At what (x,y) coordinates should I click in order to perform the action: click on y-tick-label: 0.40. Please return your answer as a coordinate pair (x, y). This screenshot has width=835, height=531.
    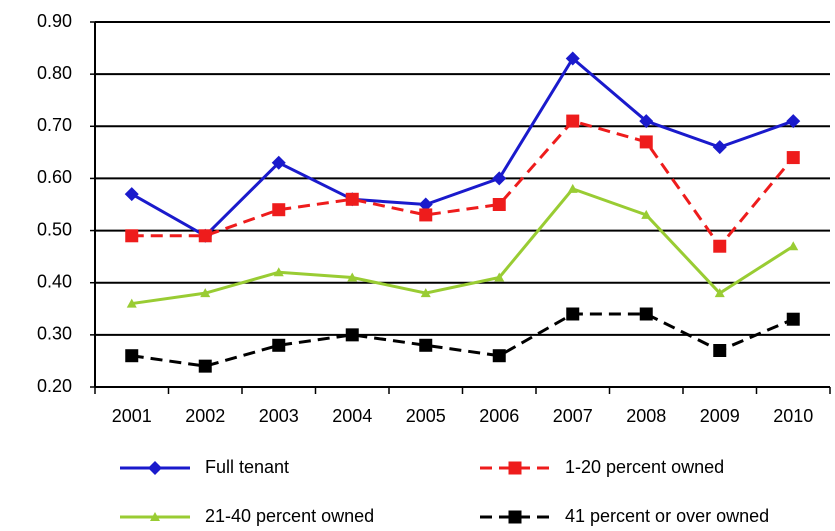
    Looking at the image, I should click on (54, 281).